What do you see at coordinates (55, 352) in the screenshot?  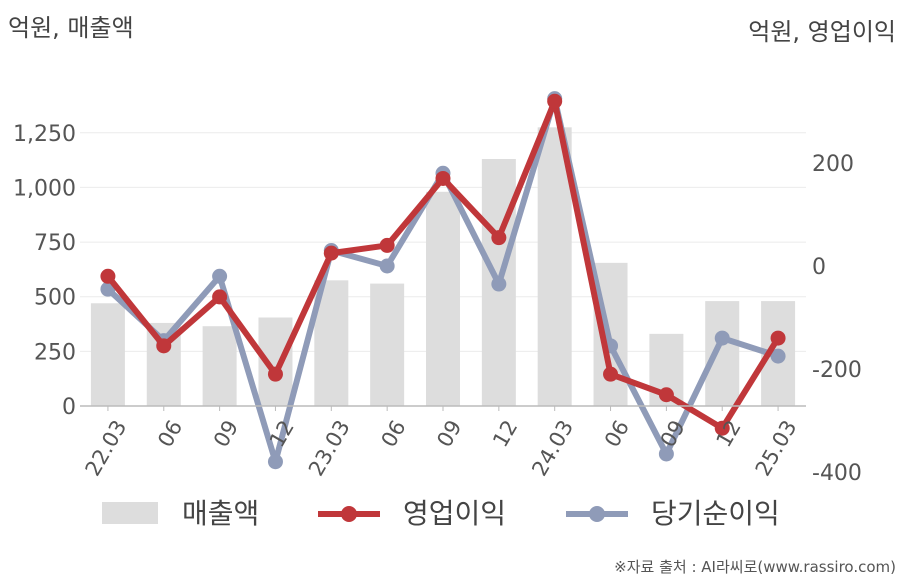 I see `left-tick-label: 250` at bounding box center [55, 352].